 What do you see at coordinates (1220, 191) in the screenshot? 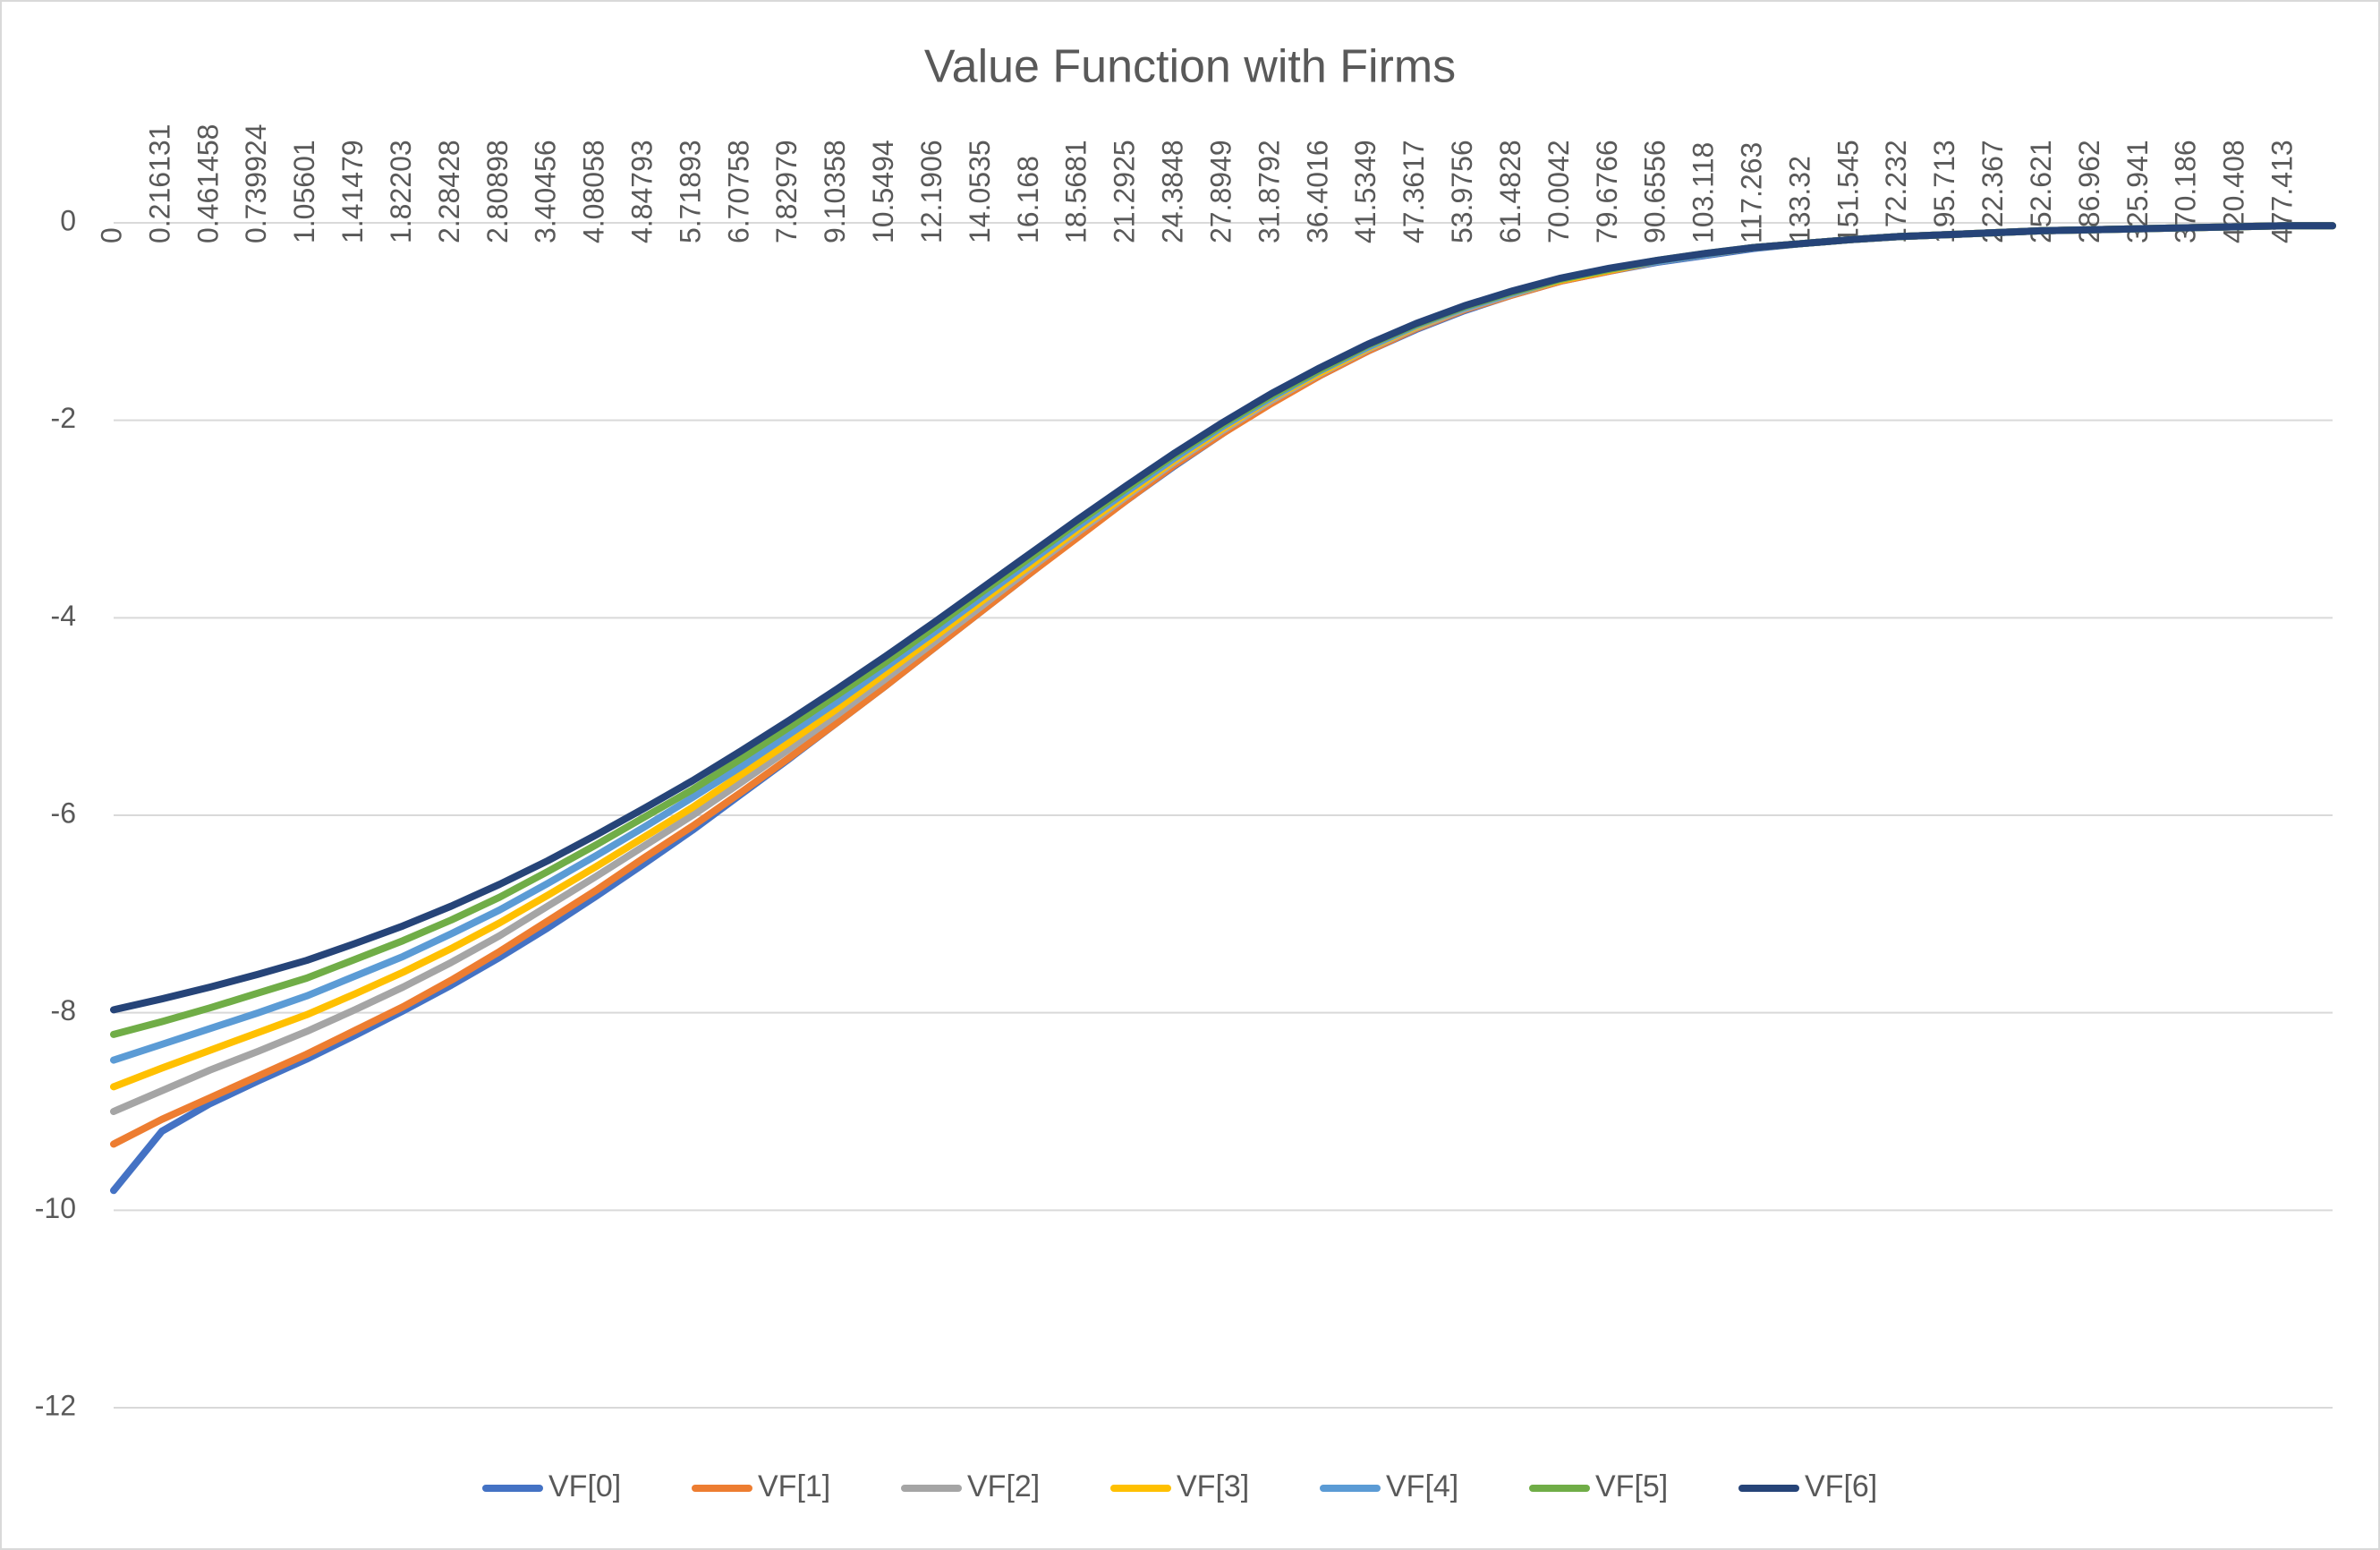
I see `x-tick-label: 27.8949` at bounding box center [1220, 191].